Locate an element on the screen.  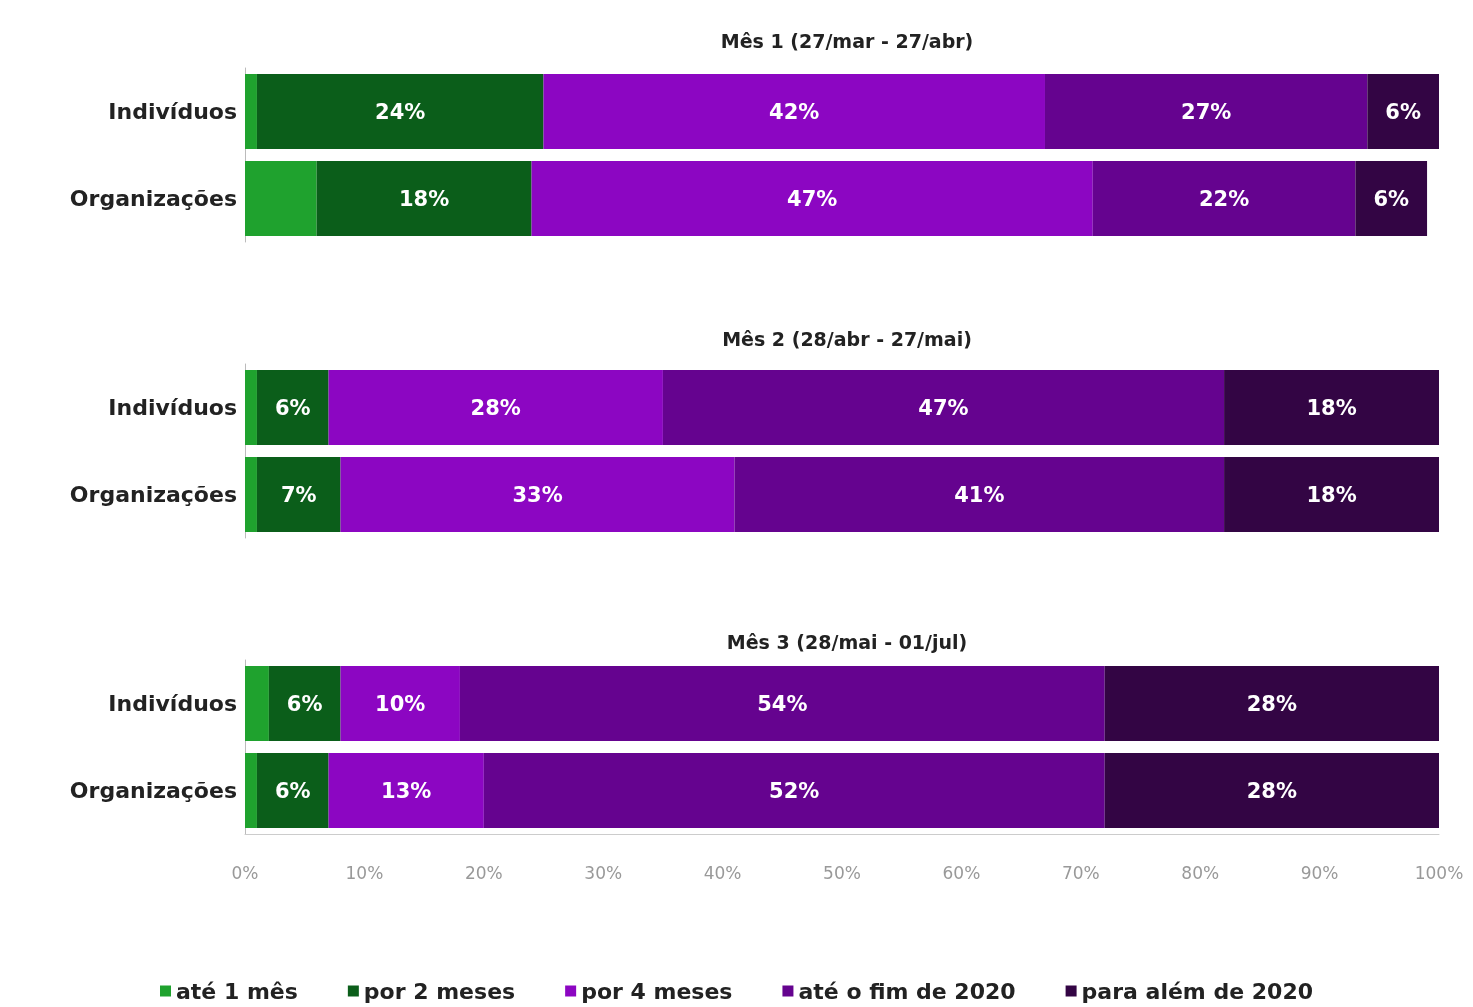
x-tick-label: 50% is located at coordinates (842, 872).